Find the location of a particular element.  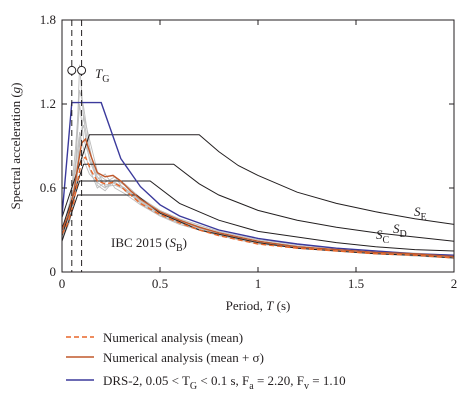

x-tick-label: 0.5 is located at coordinates (160, 283).